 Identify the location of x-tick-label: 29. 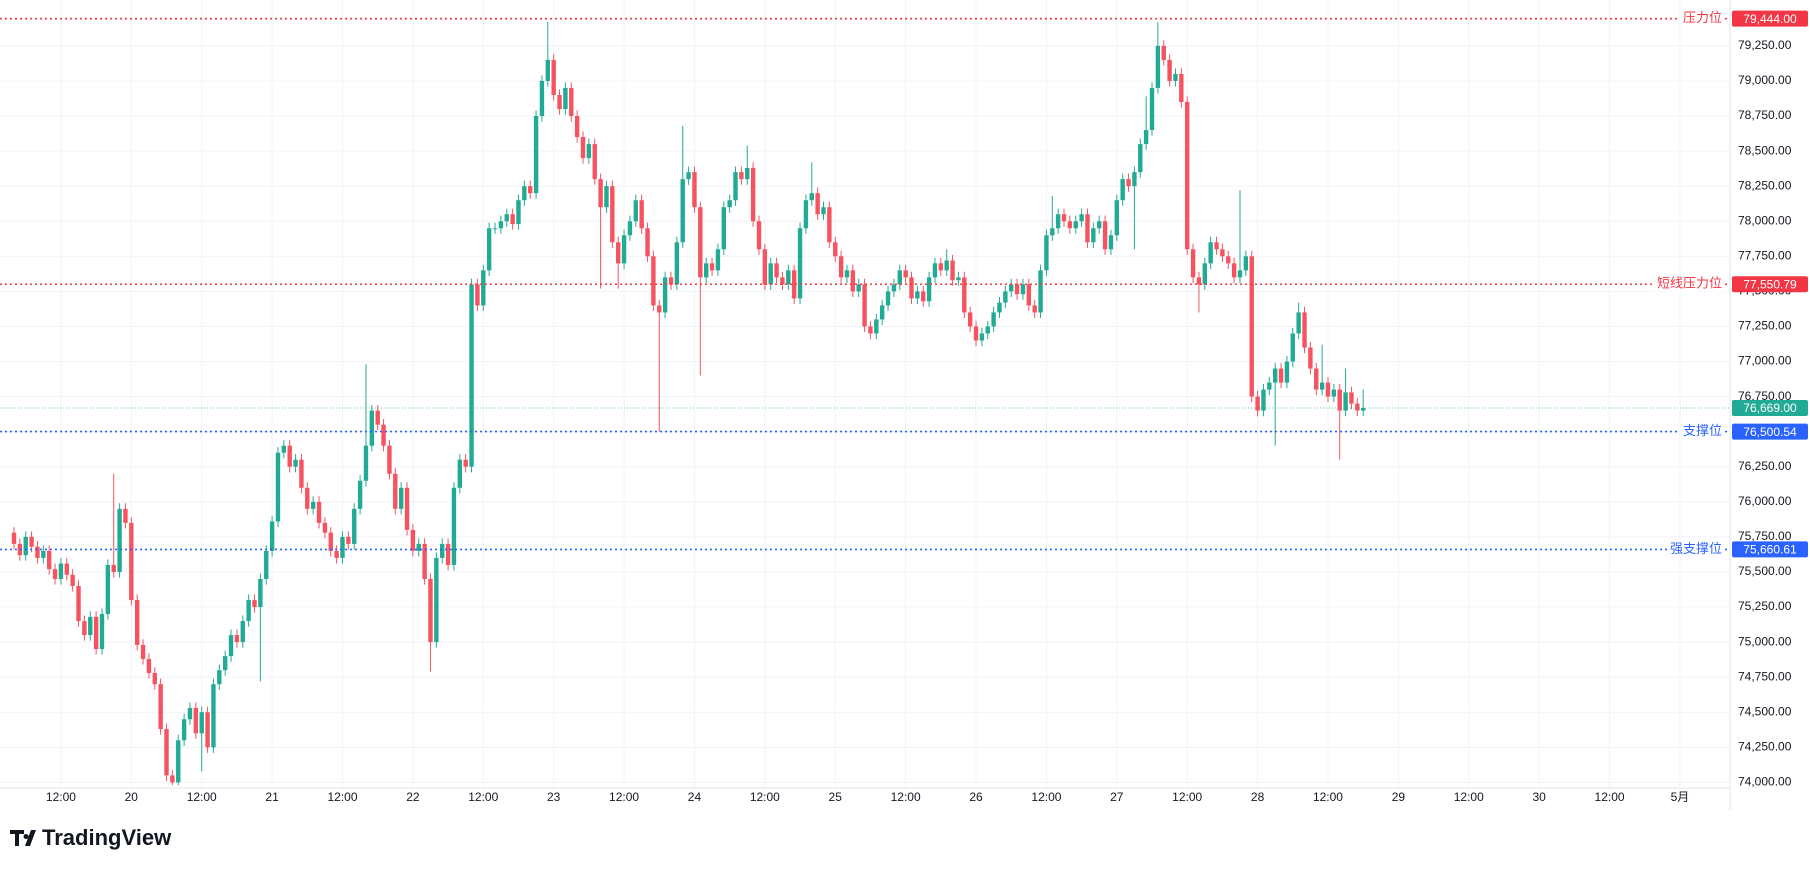
(1399, 797).